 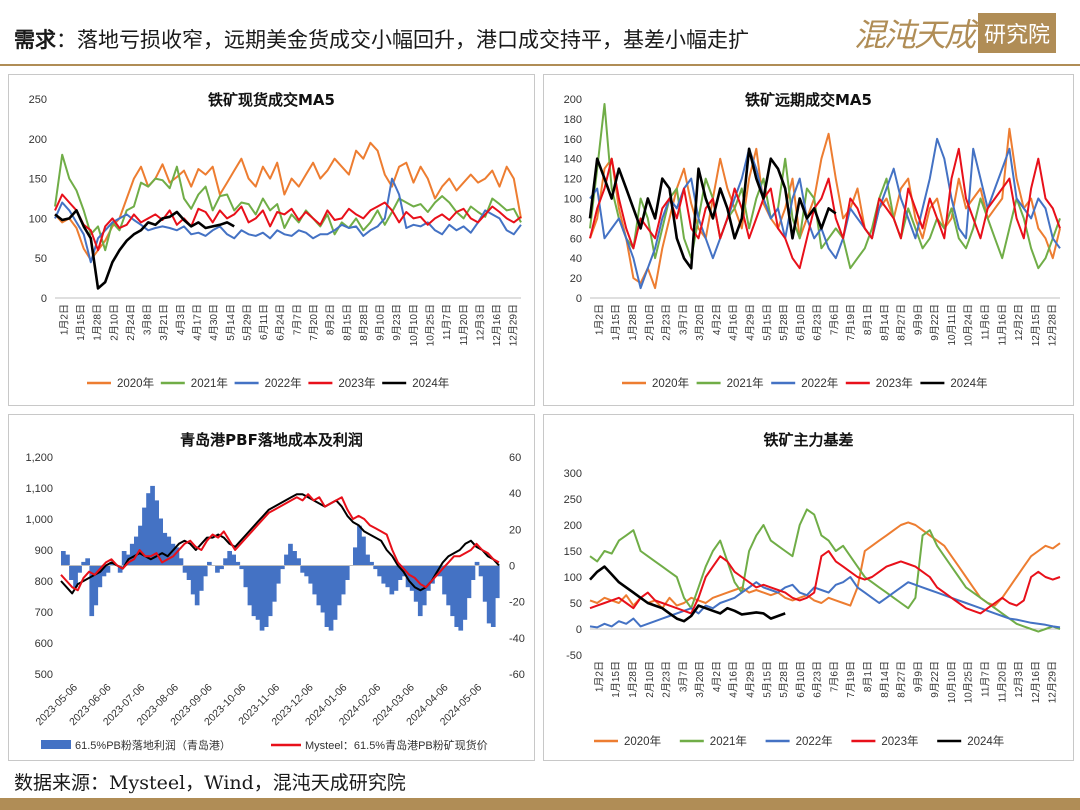 What do you see at coordinates (39, 520) in the screenshot?
I see `y-tick-label-left: 1,000` at bounding box center [39, 520].